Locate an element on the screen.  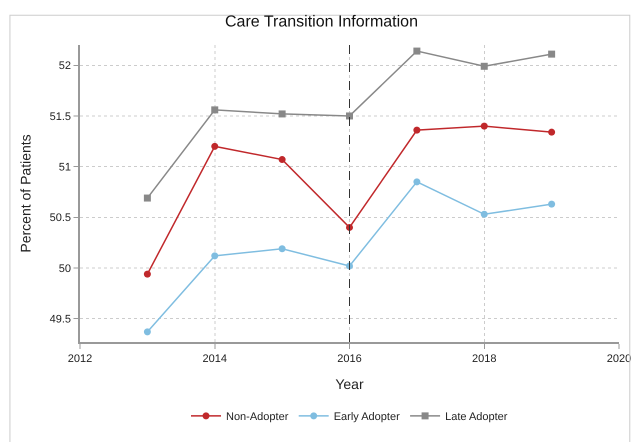
y-tick-label: 52 is located at coordinates (65, 66).